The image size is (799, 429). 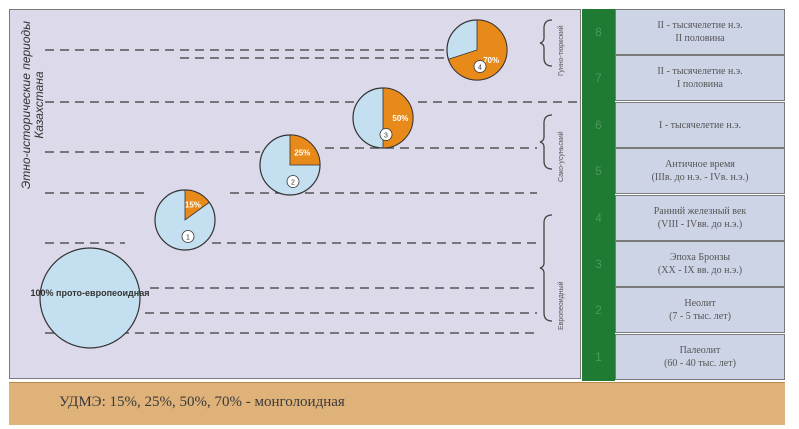 What do you see at coordinates (700, 357) in the screenshot?
I see `period-row: Палеолит (60 - 40 тыс. лет)` at bounding box center [700, 357].